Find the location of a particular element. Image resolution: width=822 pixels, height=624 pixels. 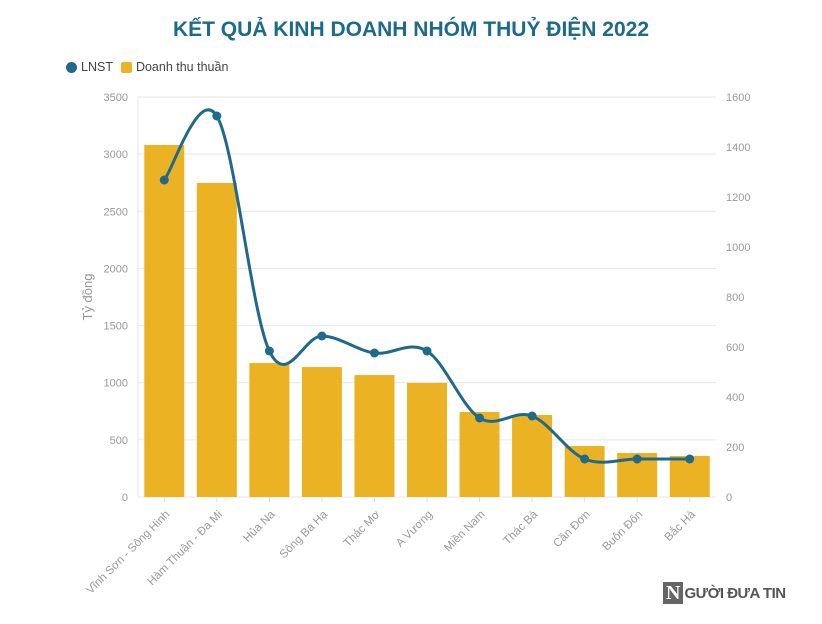

legend-item-revenue: Doanh thu thuần is located at coordinates (174, 67).